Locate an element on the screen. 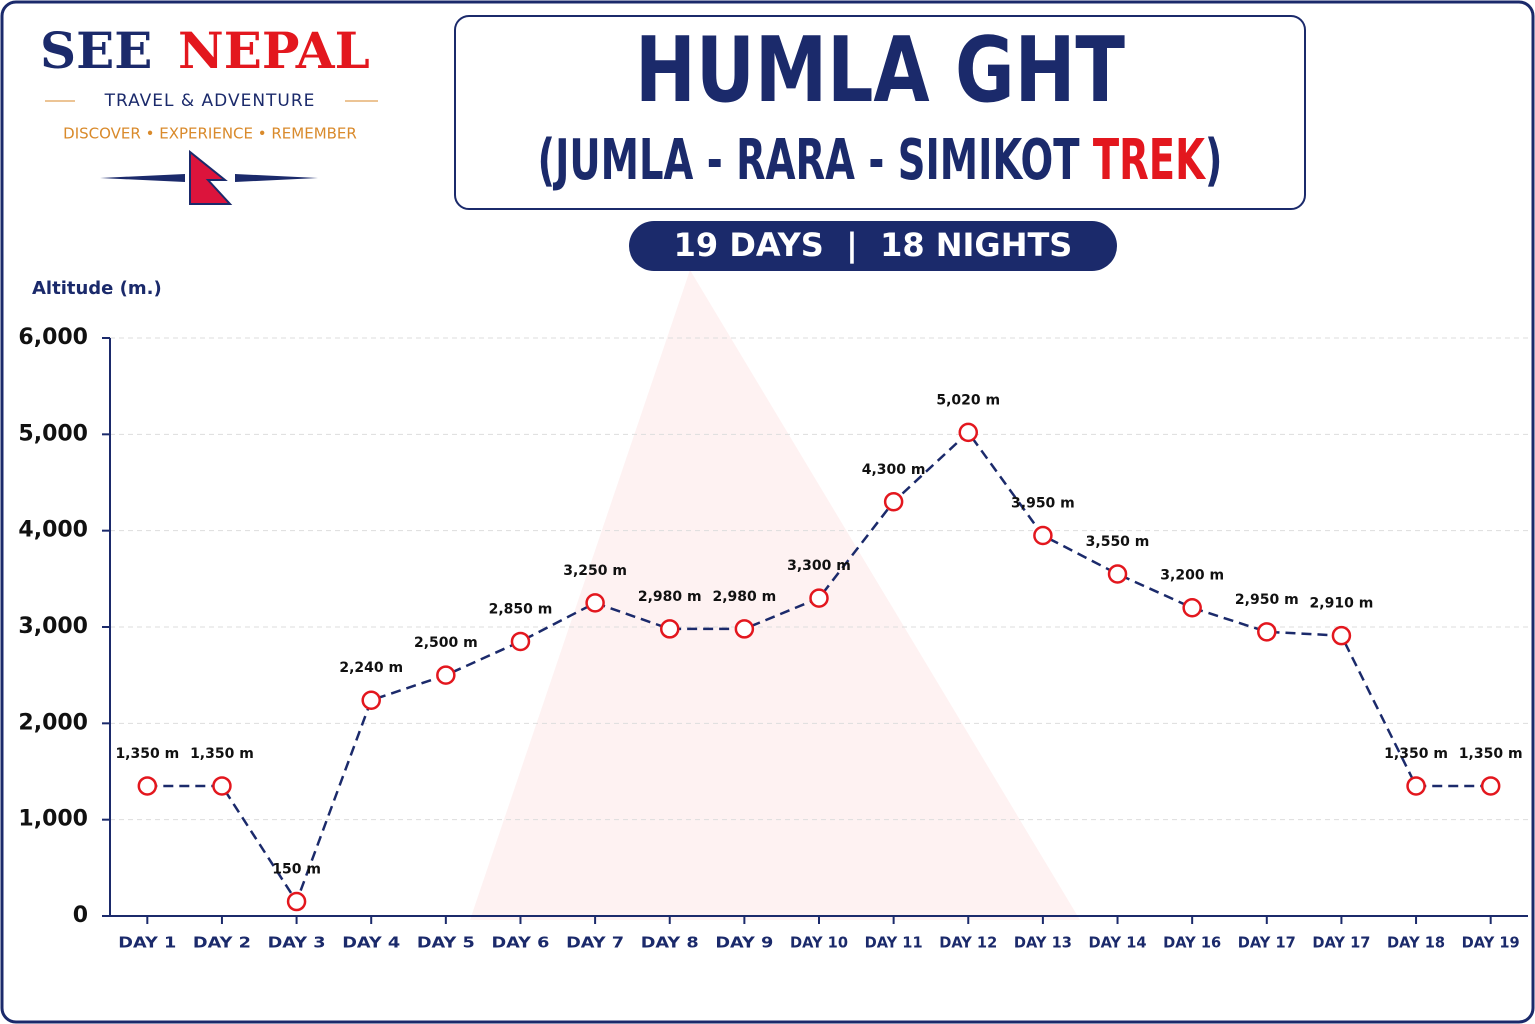 The image size is (1535, 1024). x-tick-label: DAY 4 is located at coordinates (371, 943).